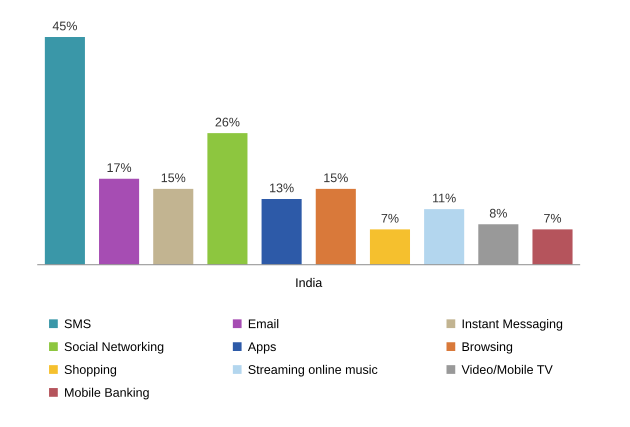 This screenshot has height=427, width=630. What do you see at coordinates (77, 323) in the screenshot?
I see `legend-label: SMS` at bounding box center [77, 323].